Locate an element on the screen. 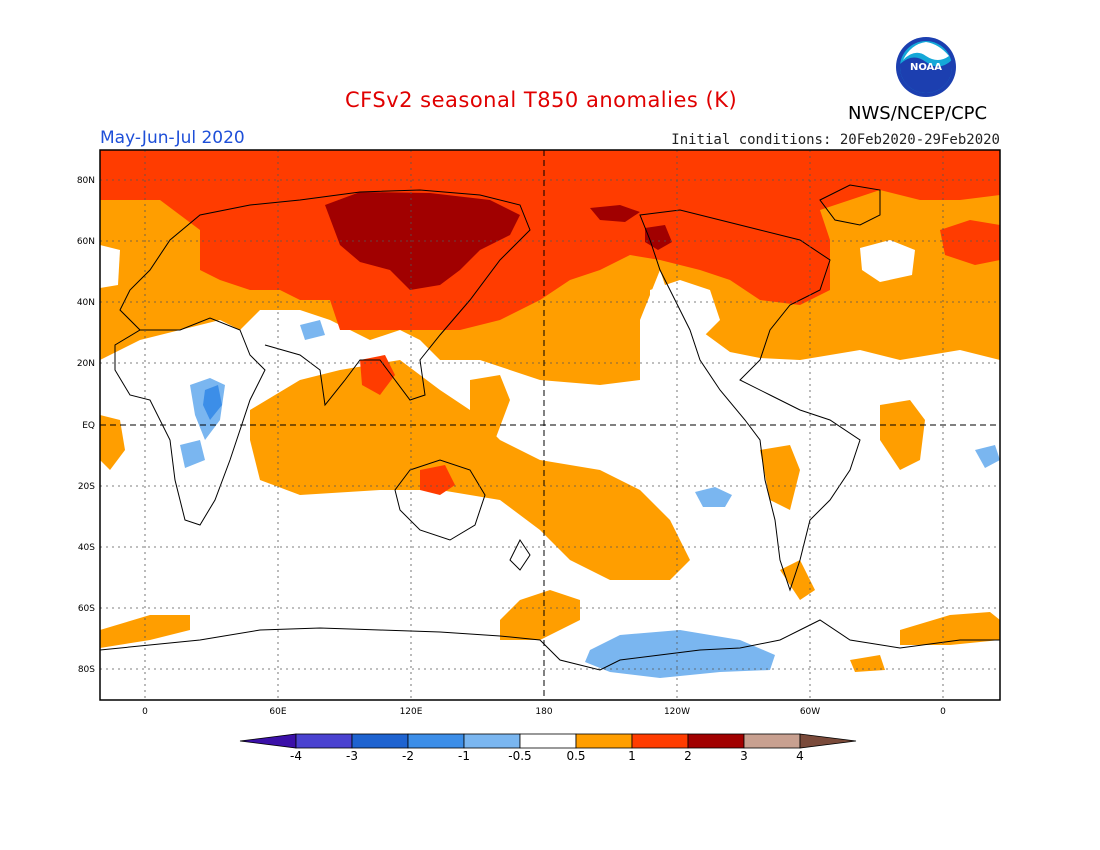 Image resolution: width=1100 pixels, height=850 pixels. lat-label: 80S is located at coordinates (86, 670).